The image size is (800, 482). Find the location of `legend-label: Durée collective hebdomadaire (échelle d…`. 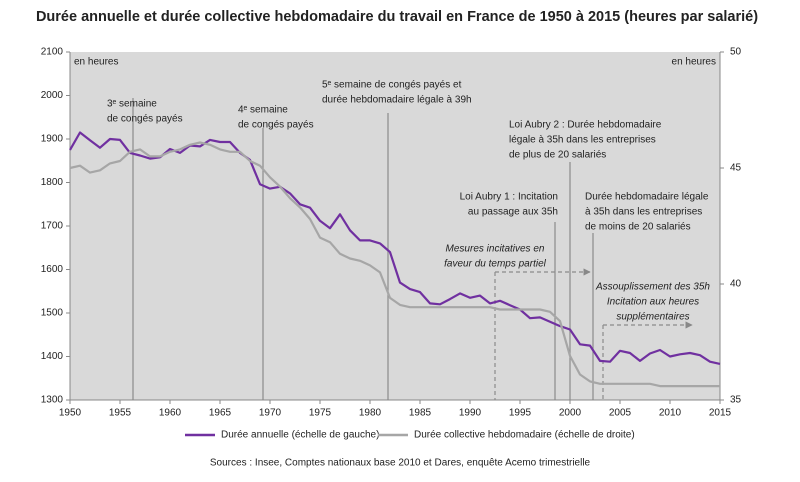

legend-label: Durée collective hebdomadaire (échelle d… is located at coordinates (524, 435).